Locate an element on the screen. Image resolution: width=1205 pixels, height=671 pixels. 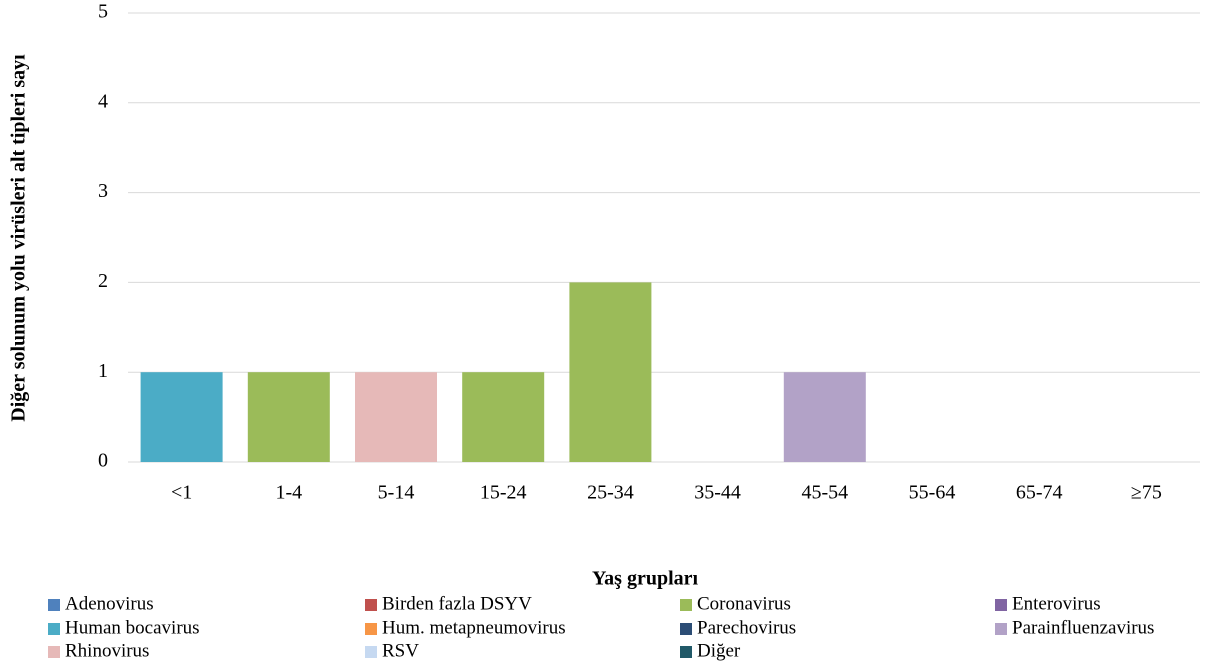
y-tick-label: 1 is located at coordinates (103, 371).